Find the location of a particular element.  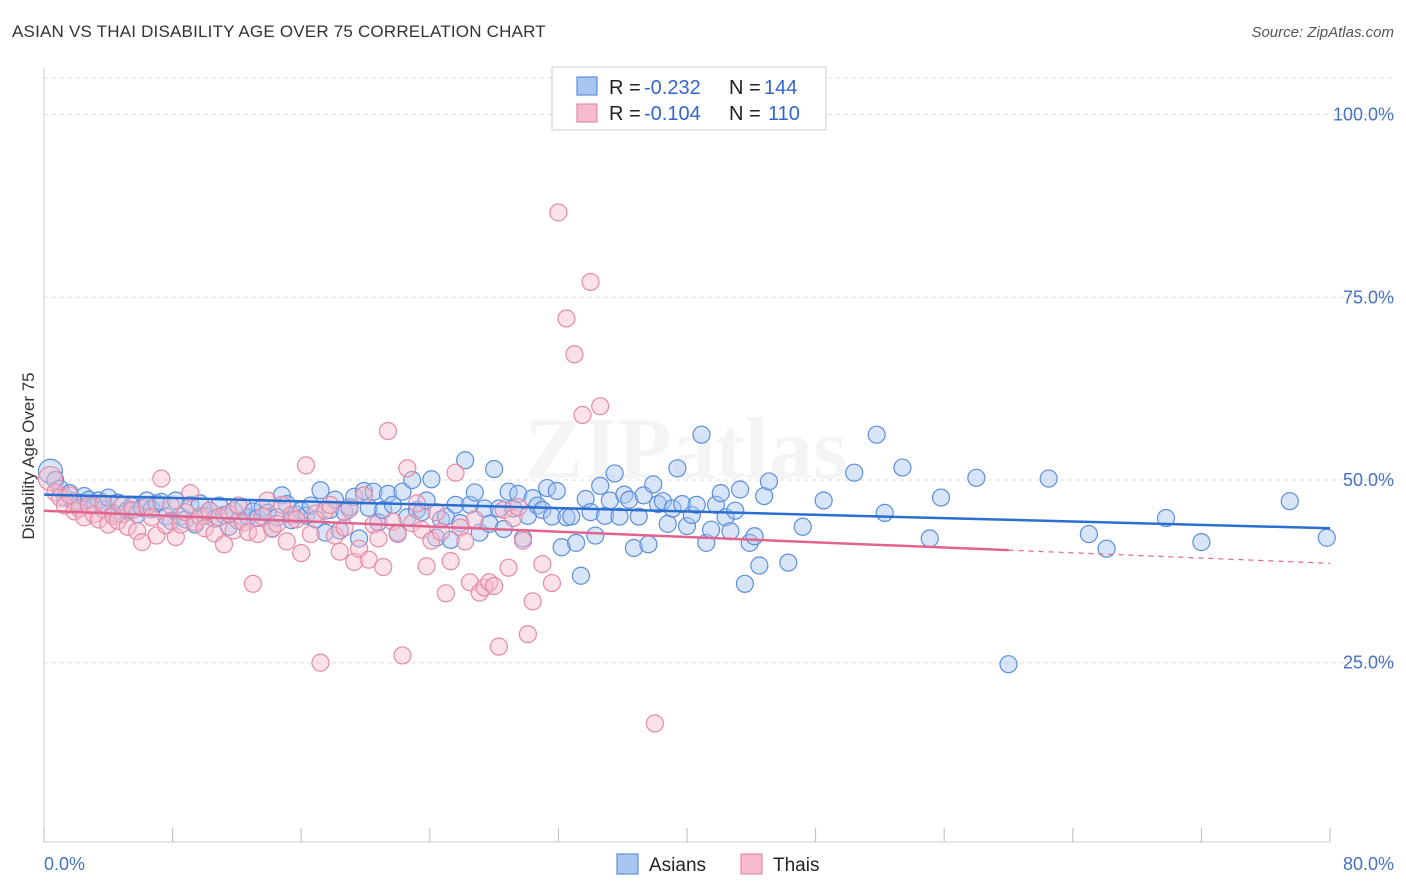

x-tick-label-min: 0.0% is located at coordinates (64, 864).